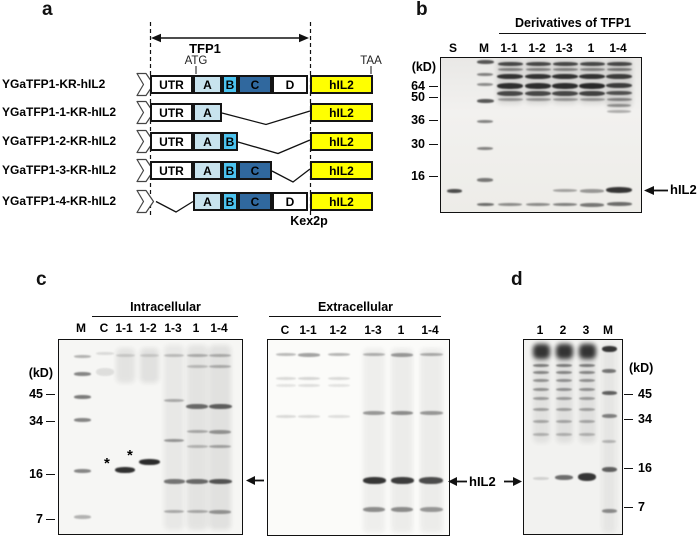  What do you see at coordinates (145, 143) in the screenshot?
I see `promoter-arrow-icons` at bounding box center [145, 143].